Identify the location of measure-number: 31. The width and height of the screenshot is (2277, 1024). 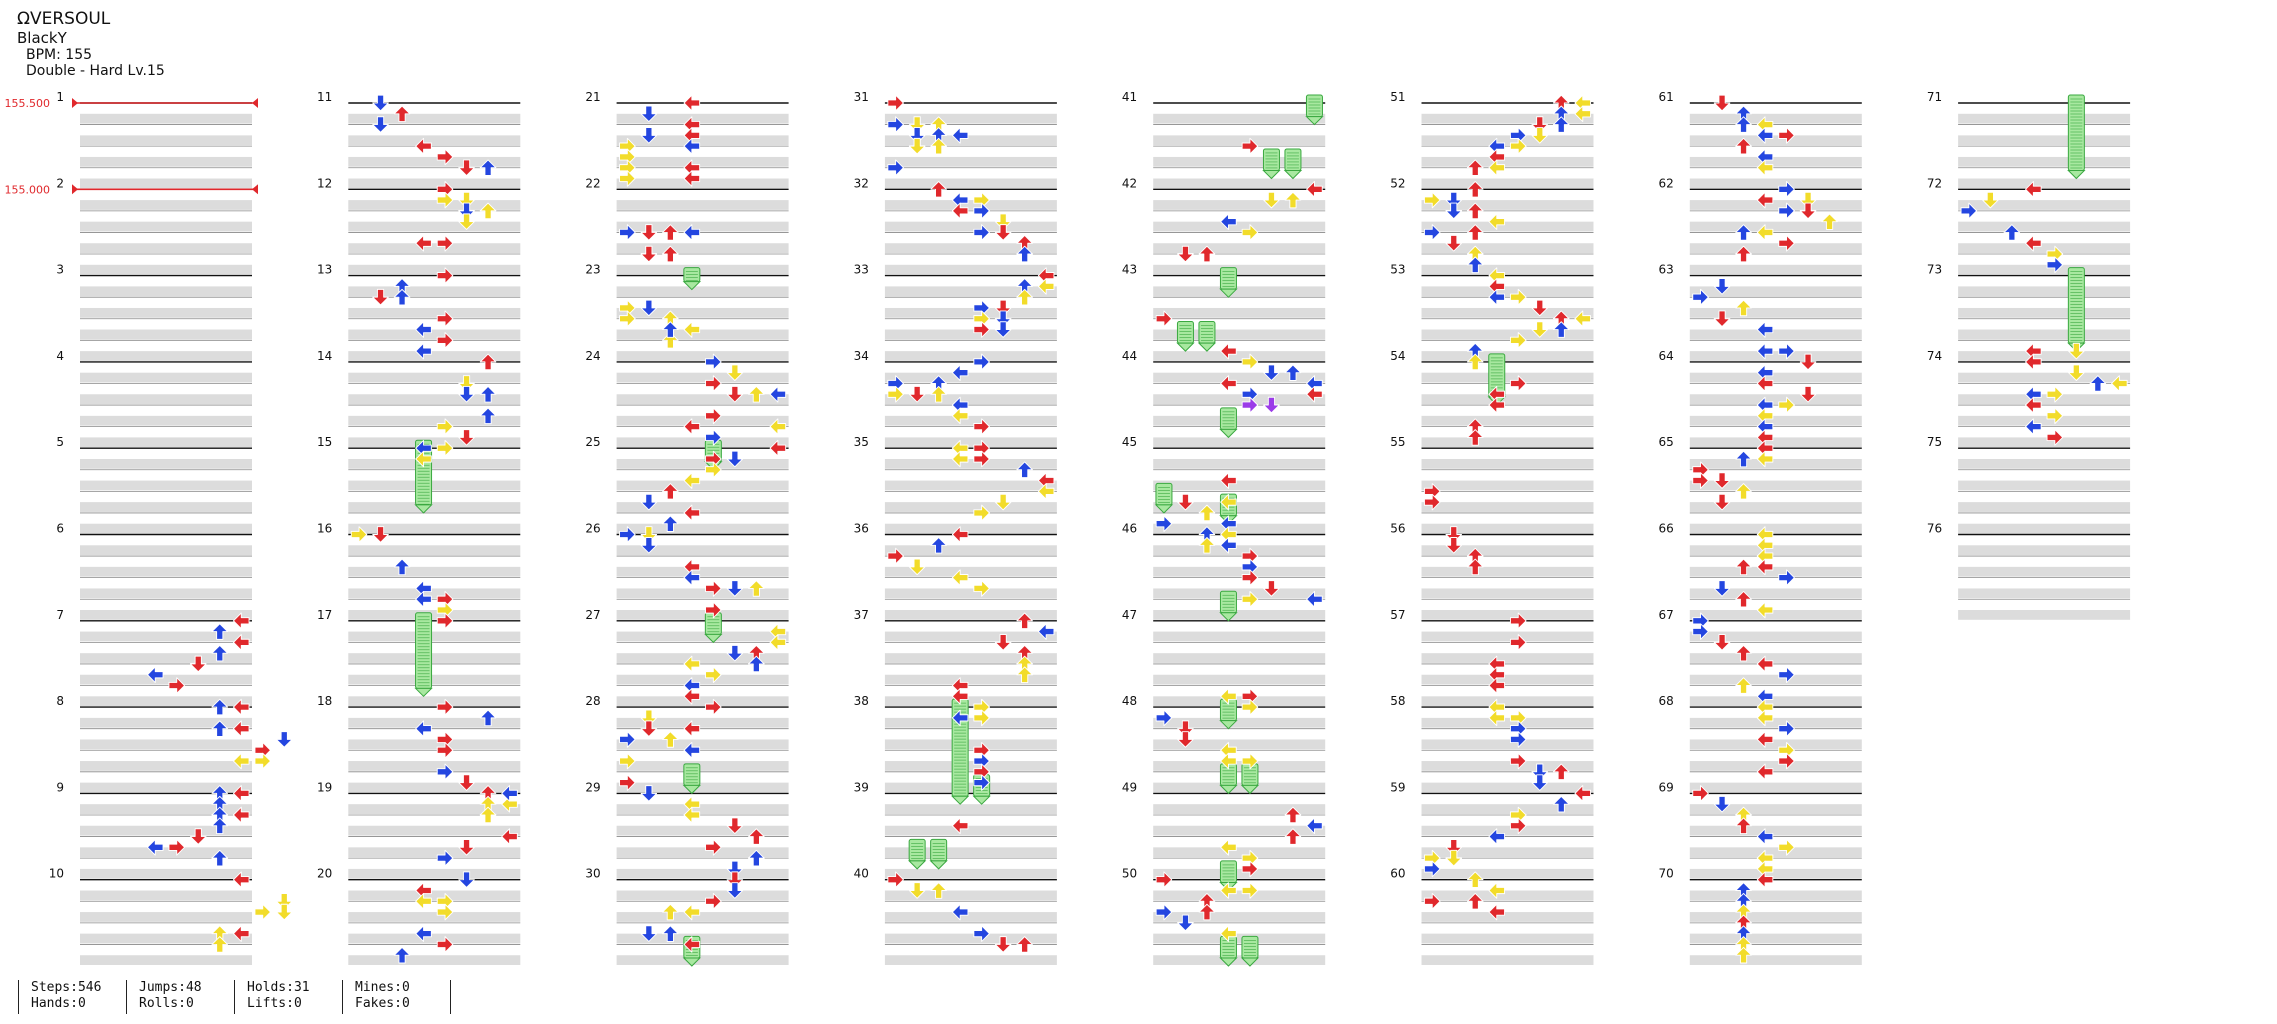
(861, 97).